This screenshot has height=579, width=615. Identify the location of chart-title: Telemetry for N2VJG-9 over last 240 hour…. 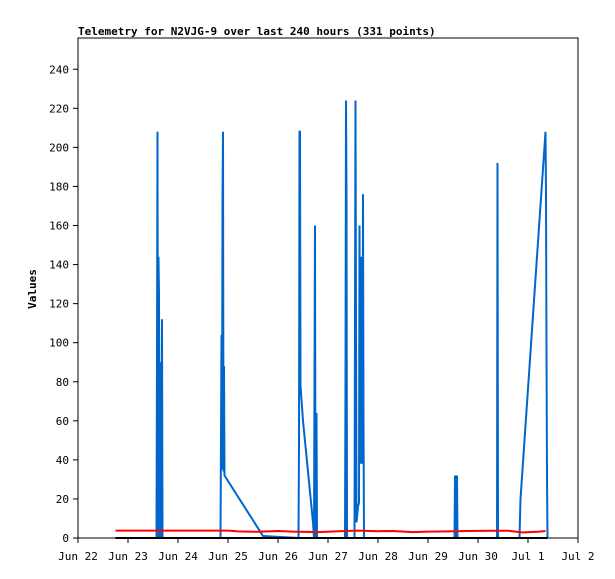
(257, 31).